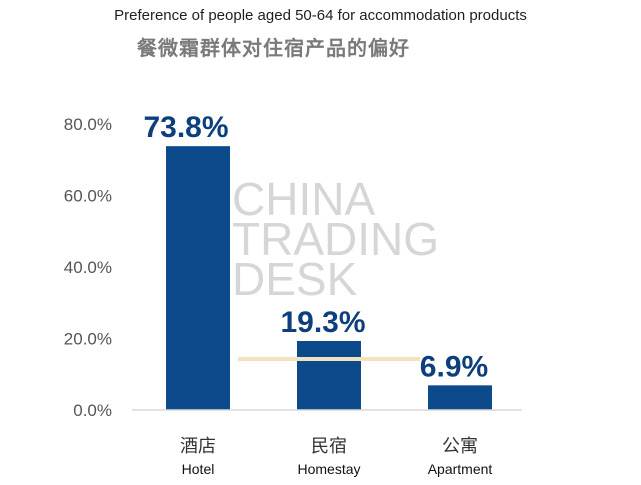 The image size is (641, 485). Describe the element at coordinates (328, 469) in the screenshot. I see `x-tick-label-en: Homestay` at that location.